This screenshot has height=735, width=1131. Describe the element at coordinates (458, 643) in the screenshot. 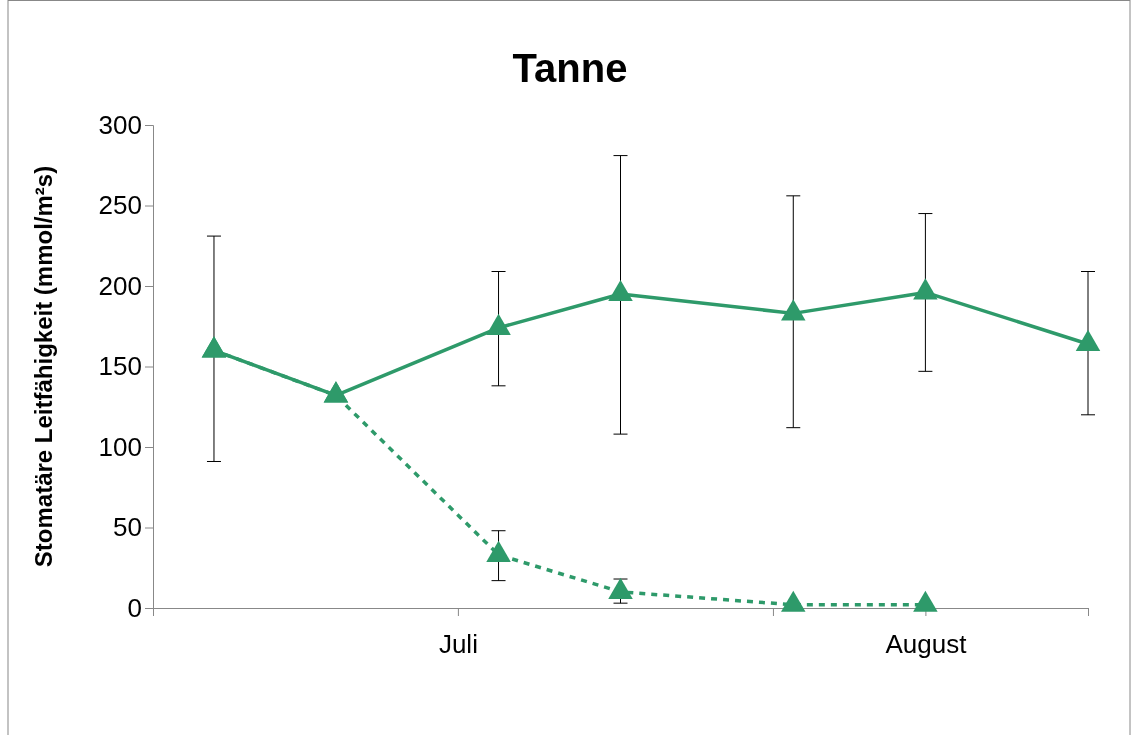

I see `x-tick-label: Juli` at that location.